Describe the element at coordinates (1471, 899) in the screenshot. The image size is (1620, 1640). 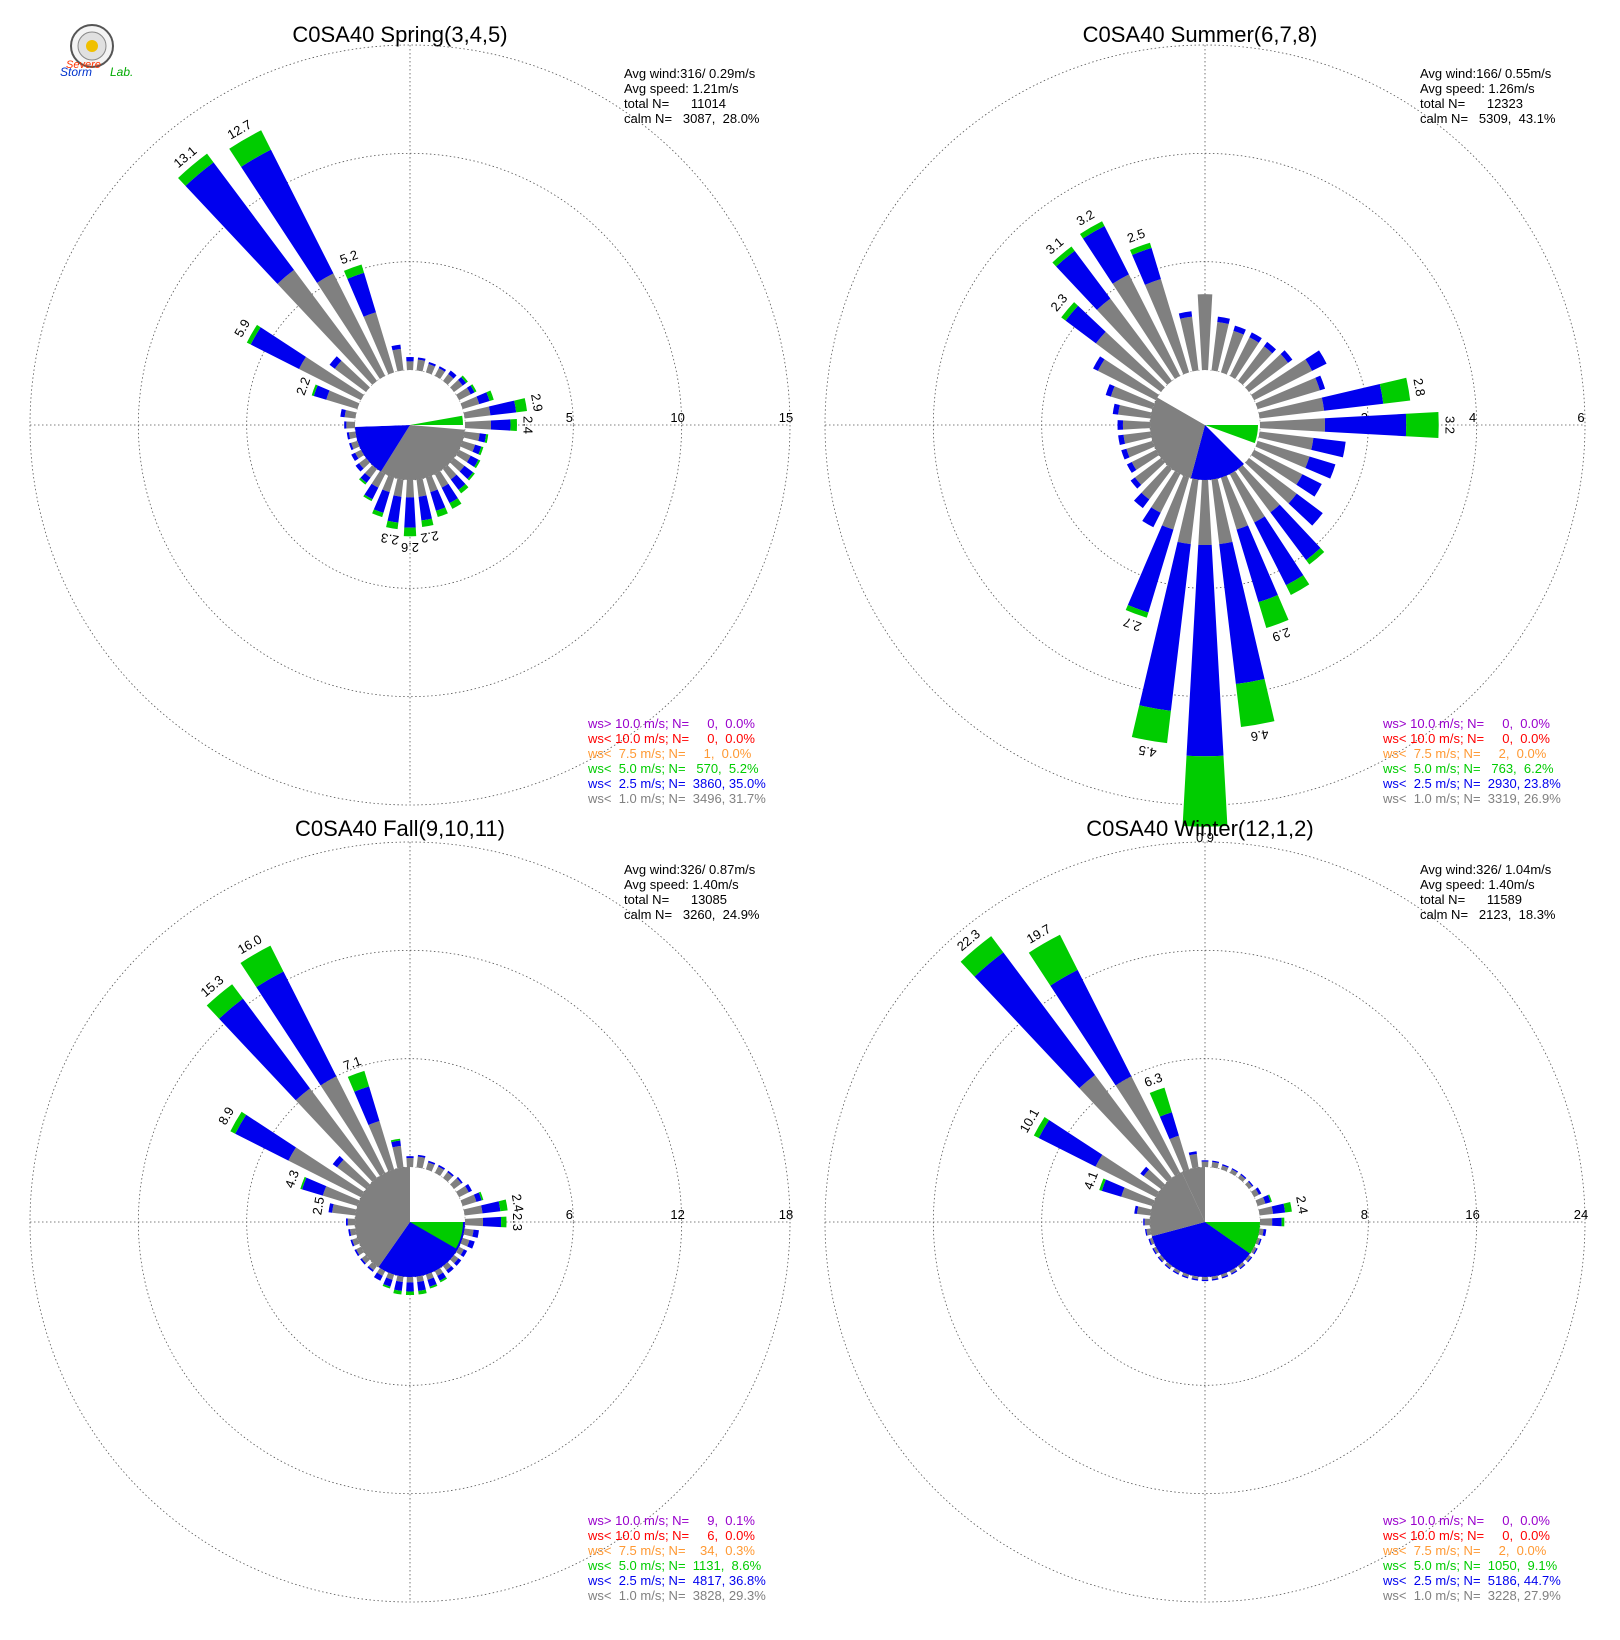
I see `stat-line: total N= 11589` at that location.